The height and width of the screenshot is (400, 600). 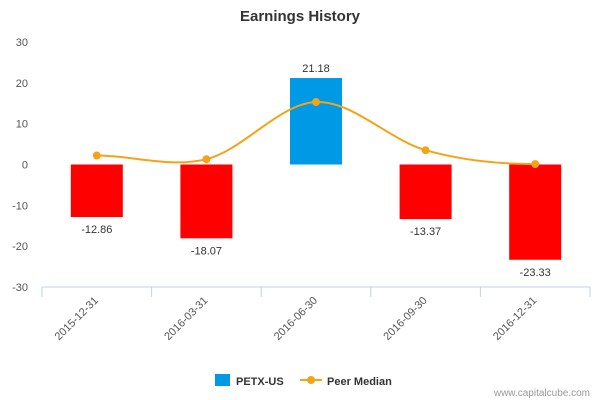 What do you see at coordinates (316, 69) in the screenshot?
I see `data-label: 21.18` at bounding box center [316, 69].